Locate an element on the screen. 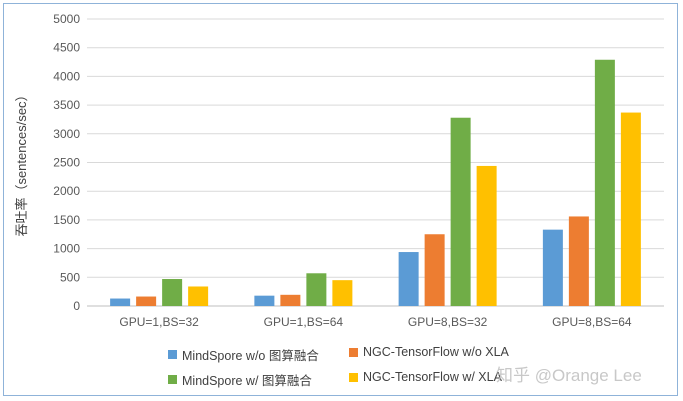 The height and width of the screenshot is (401, 683). legend-label: NGC-TensorFlow w/o XLA is located at coordinates (436, 352).